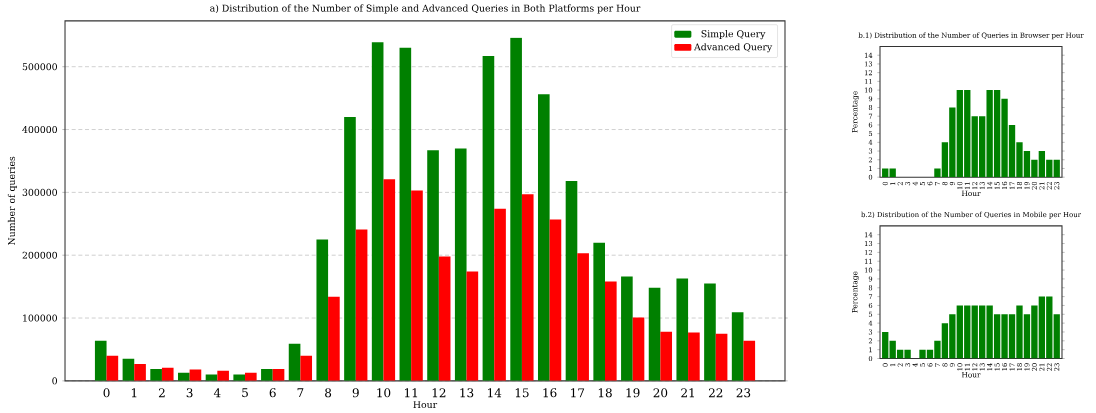  I want to click on y-tick-label: 100000, so click(40, 318).